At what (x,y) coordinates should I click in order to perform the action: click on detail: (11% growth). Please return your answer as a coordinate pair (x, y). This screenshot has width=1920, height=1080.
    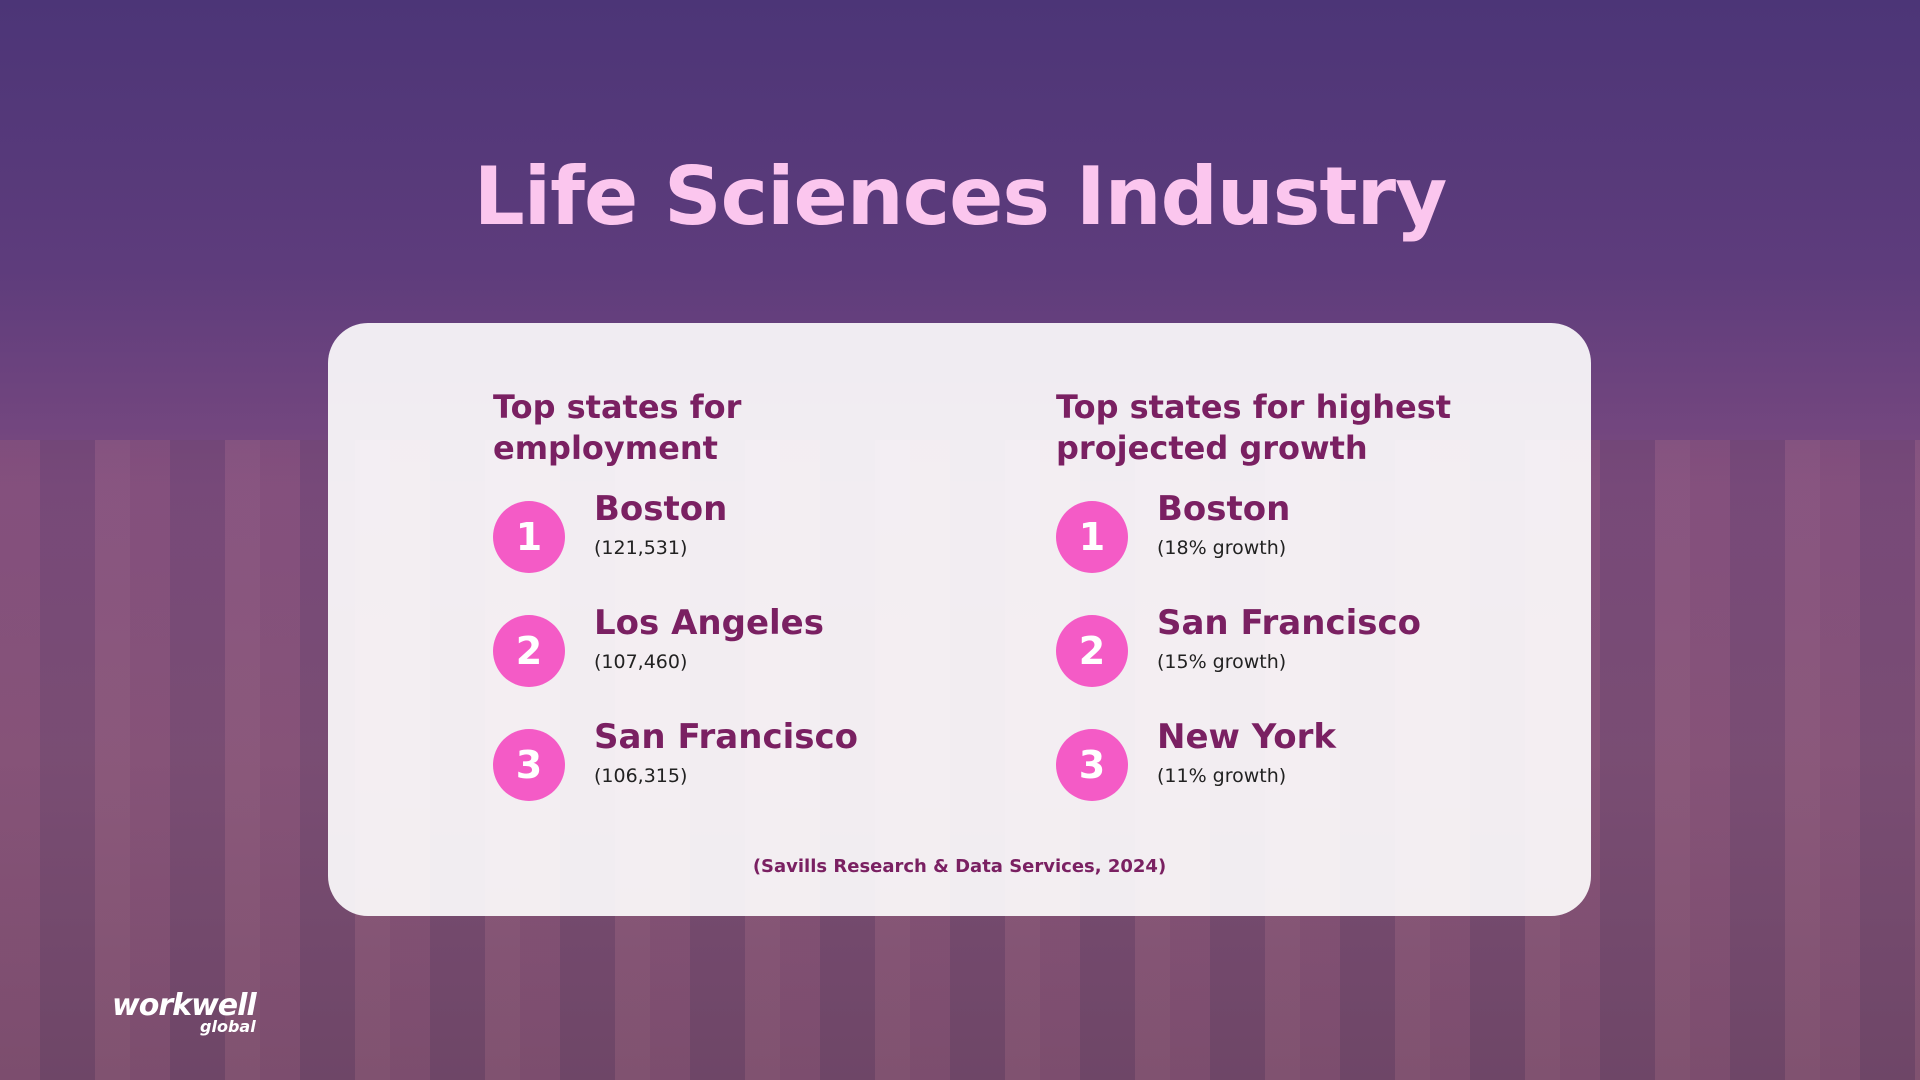
    Looking at the image, I should click on (1222, 776).